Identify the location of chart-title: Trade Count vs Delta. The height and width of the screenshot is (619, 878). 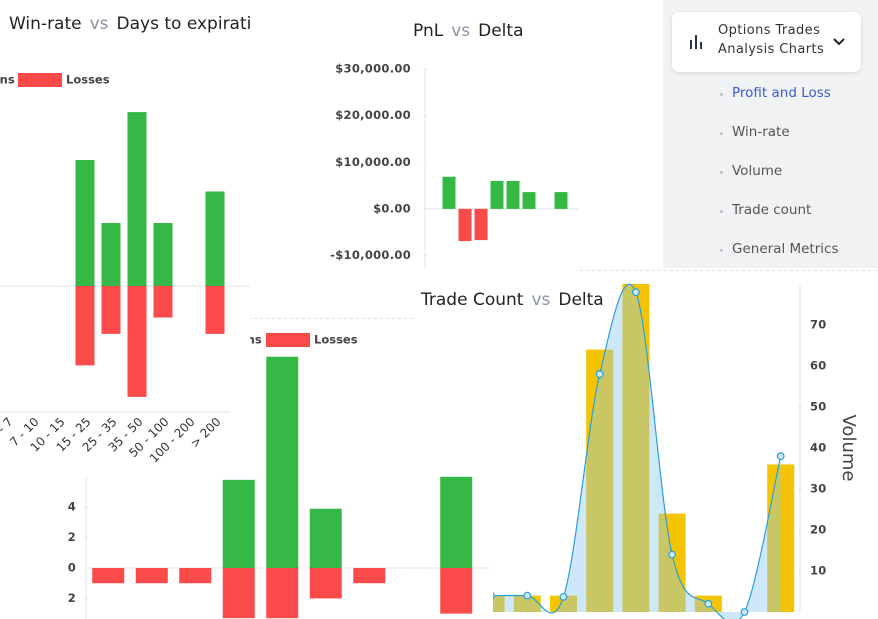
(512, 300).